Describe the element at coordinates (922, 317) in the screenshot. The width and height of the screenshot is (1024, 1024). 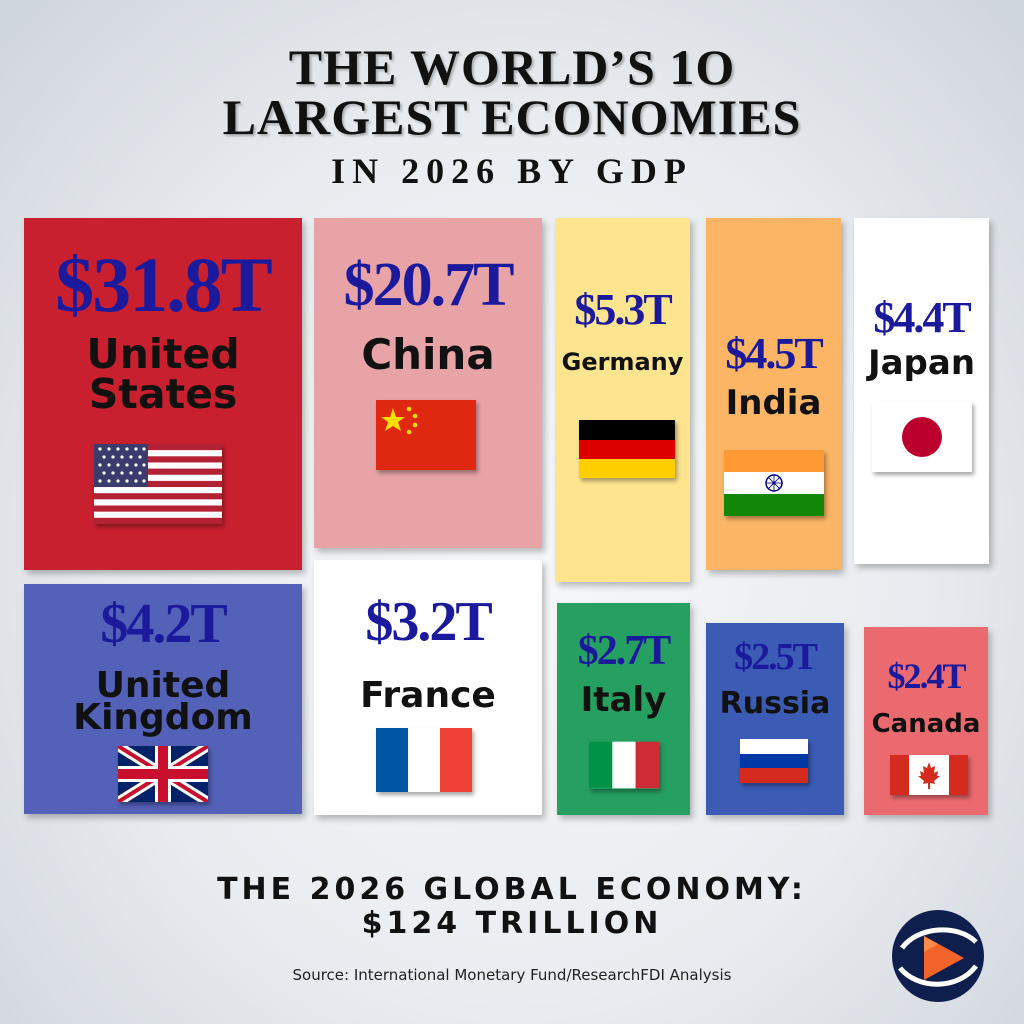
I see `tile-value: $4.4T` at that location.